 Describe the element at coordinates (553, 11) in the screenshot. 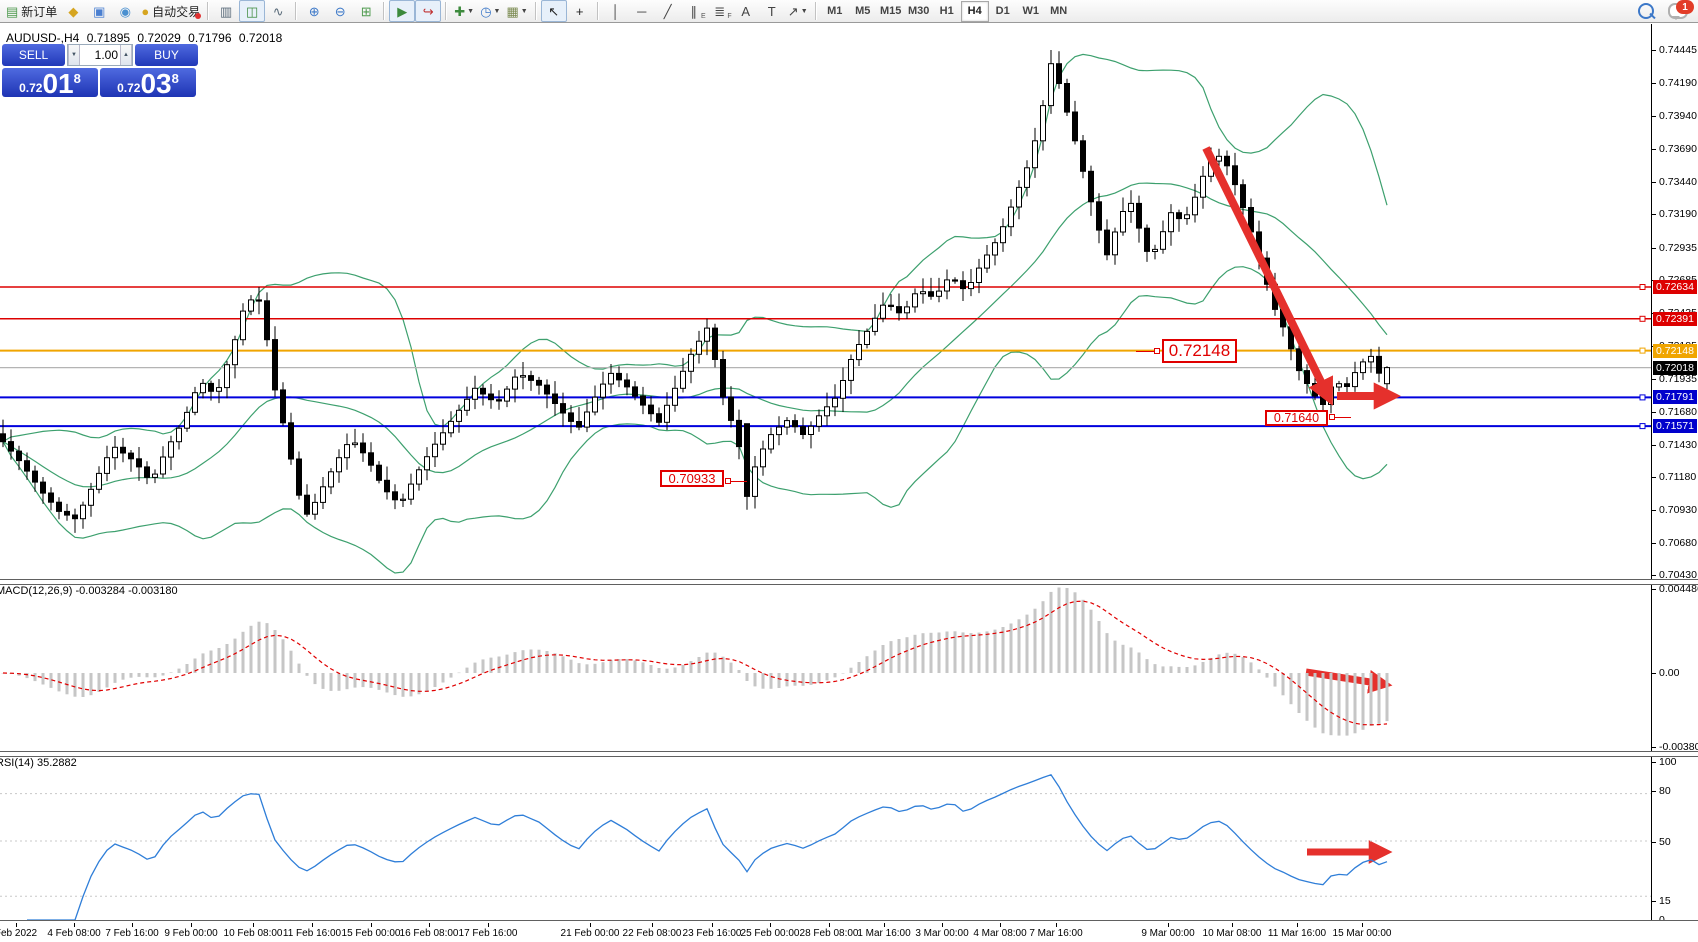

I see `cursor-button: ↖` at that location.